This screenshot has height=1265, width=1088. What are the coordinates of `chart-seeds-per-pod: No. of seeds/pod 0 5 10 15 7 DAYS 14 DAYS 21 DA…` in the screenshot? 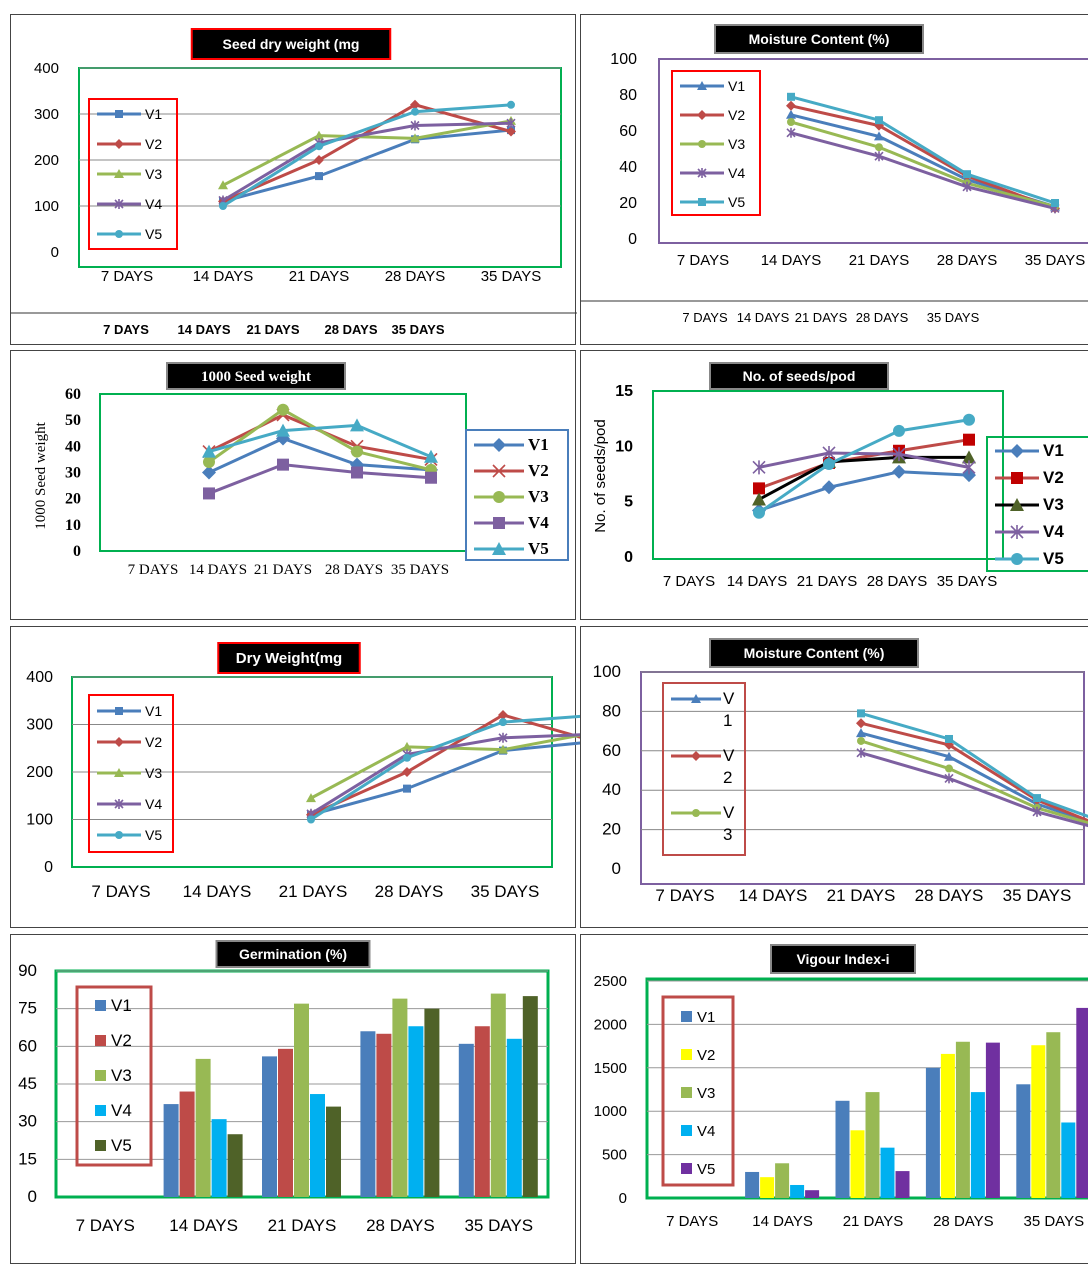 It's located at (840, 476).